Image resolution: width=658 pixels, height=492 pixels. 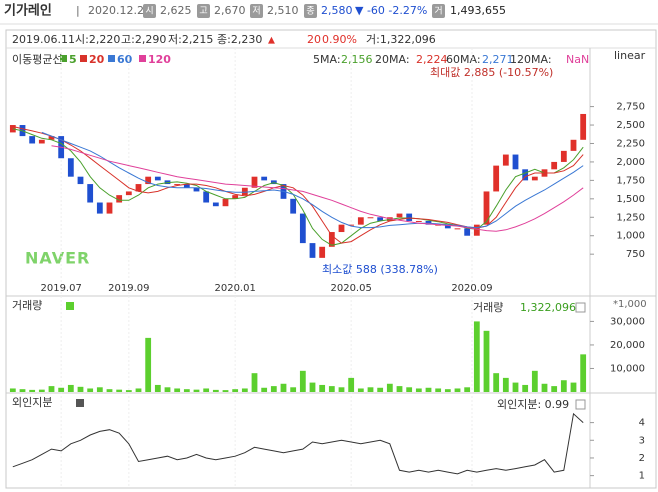 I want to click on ma-readout-label: 20MA:, so click(x=392, y=59).